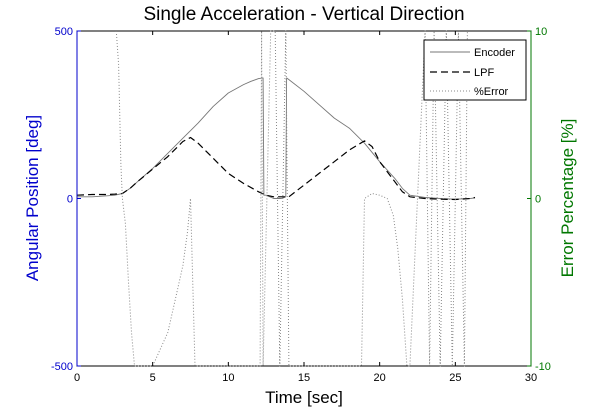 This screenshot has height=412, width=590. Describe the element at coordinates (32, 198) in the screenshot. I see `y-axis-label-left: Angular Position [deg]` at that location.